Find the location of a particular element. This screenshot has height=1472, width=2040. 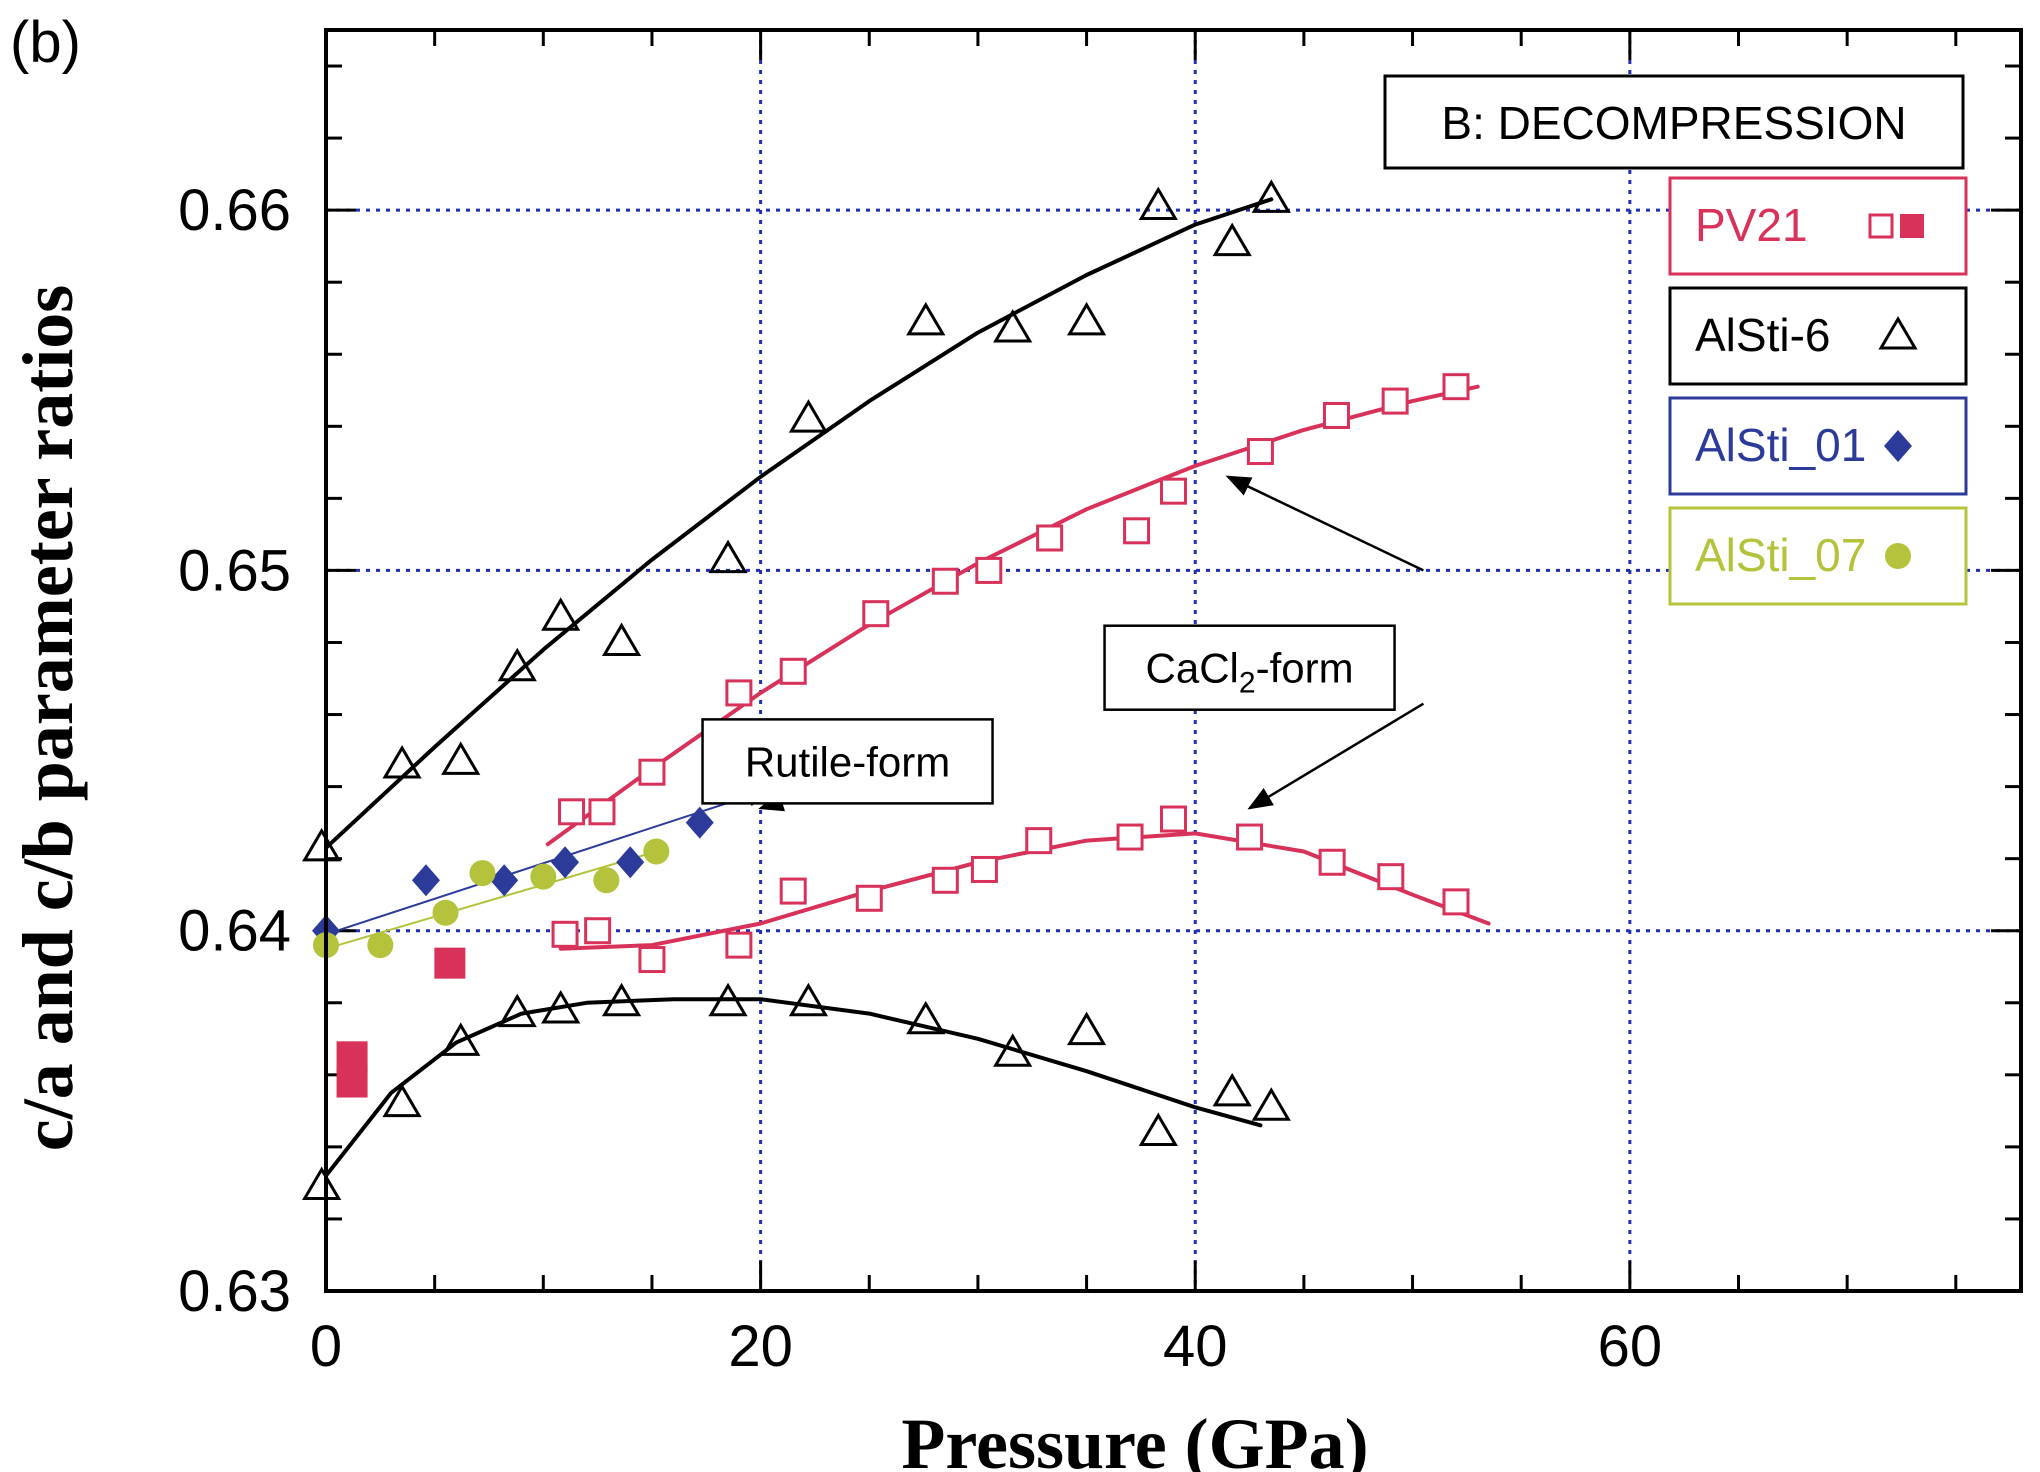

legend-marker-circle is located at coordinates (1898, 556).